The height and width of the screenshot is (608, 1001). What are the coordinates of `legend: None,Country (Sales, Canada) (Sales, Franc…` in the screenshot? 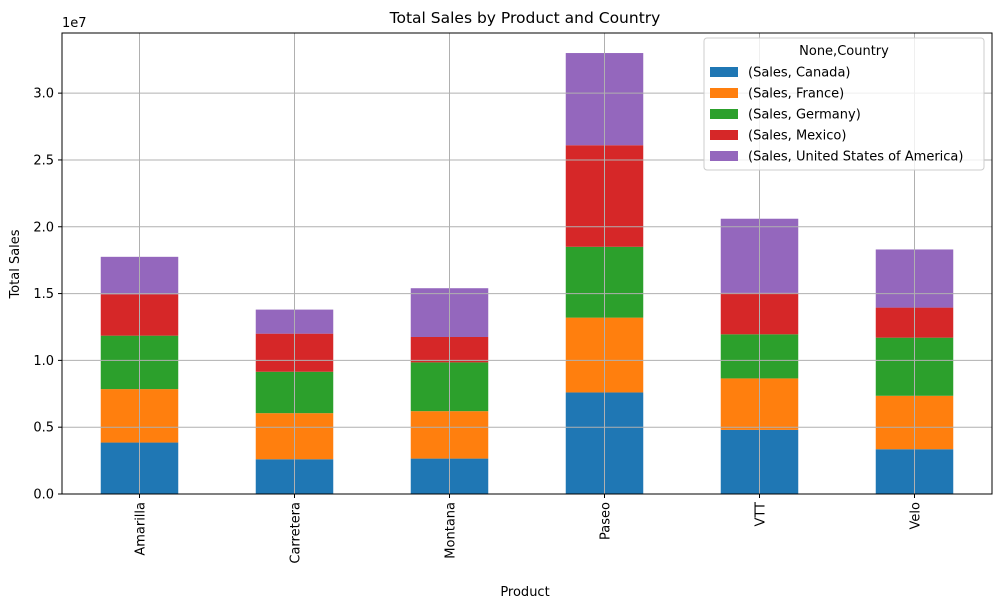 It's located at (844, 104).